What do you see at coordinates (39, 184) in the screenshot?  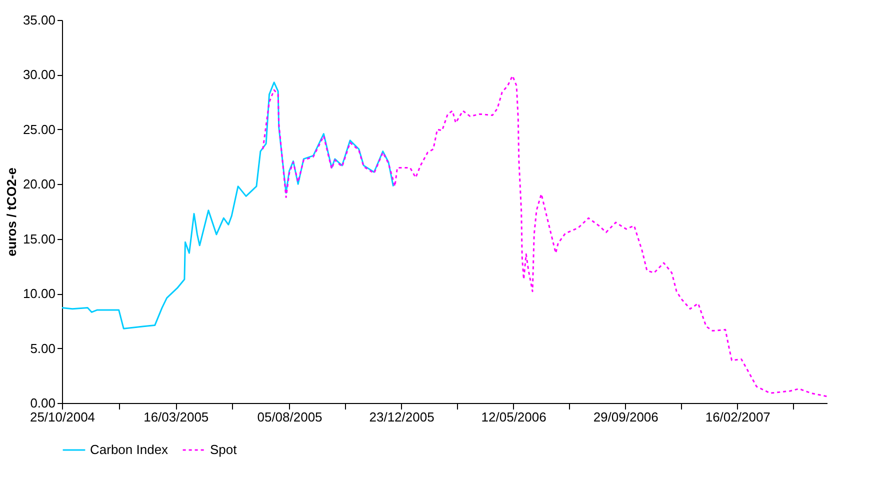 I see `y-tick-label: 20.00` at bounding box center [39, 184].